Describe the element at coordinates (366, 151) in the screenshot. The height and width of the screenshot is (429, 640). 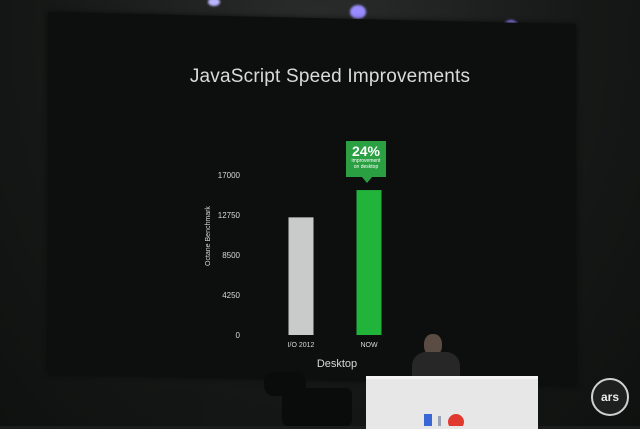
I see `callout-percent: 24%` at that location.